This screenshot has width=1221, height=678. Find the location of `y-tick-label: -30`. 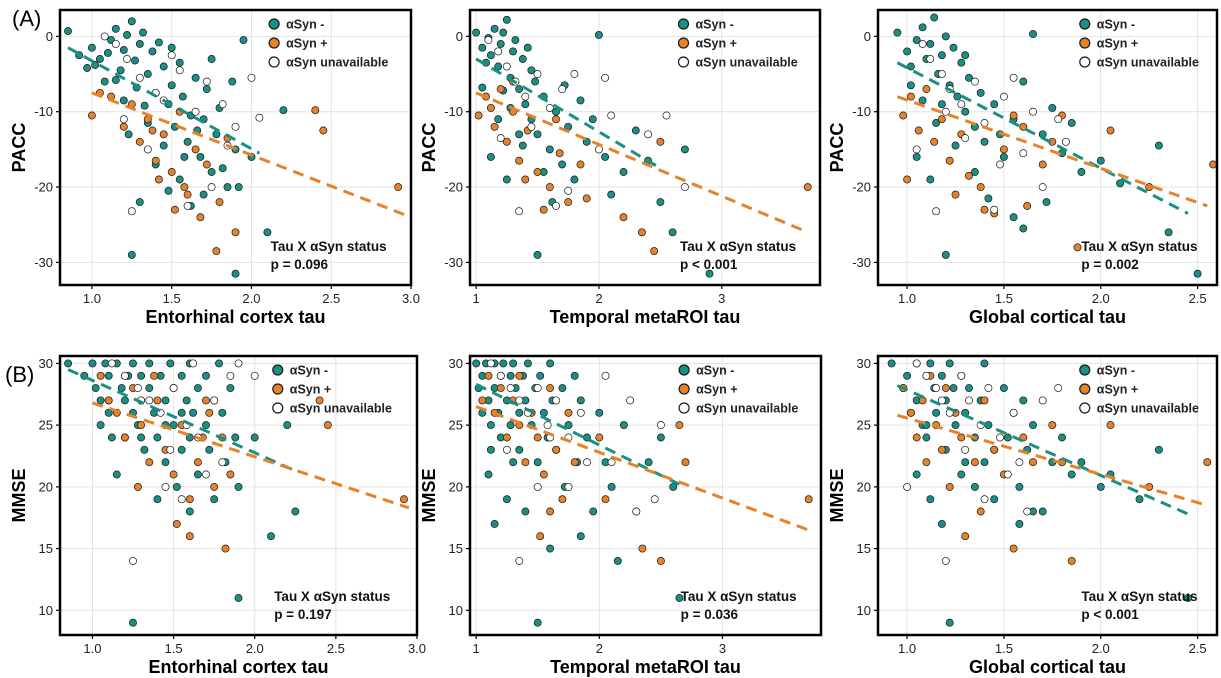

y-tick-label: -30 is located at coordinates (861, 262).